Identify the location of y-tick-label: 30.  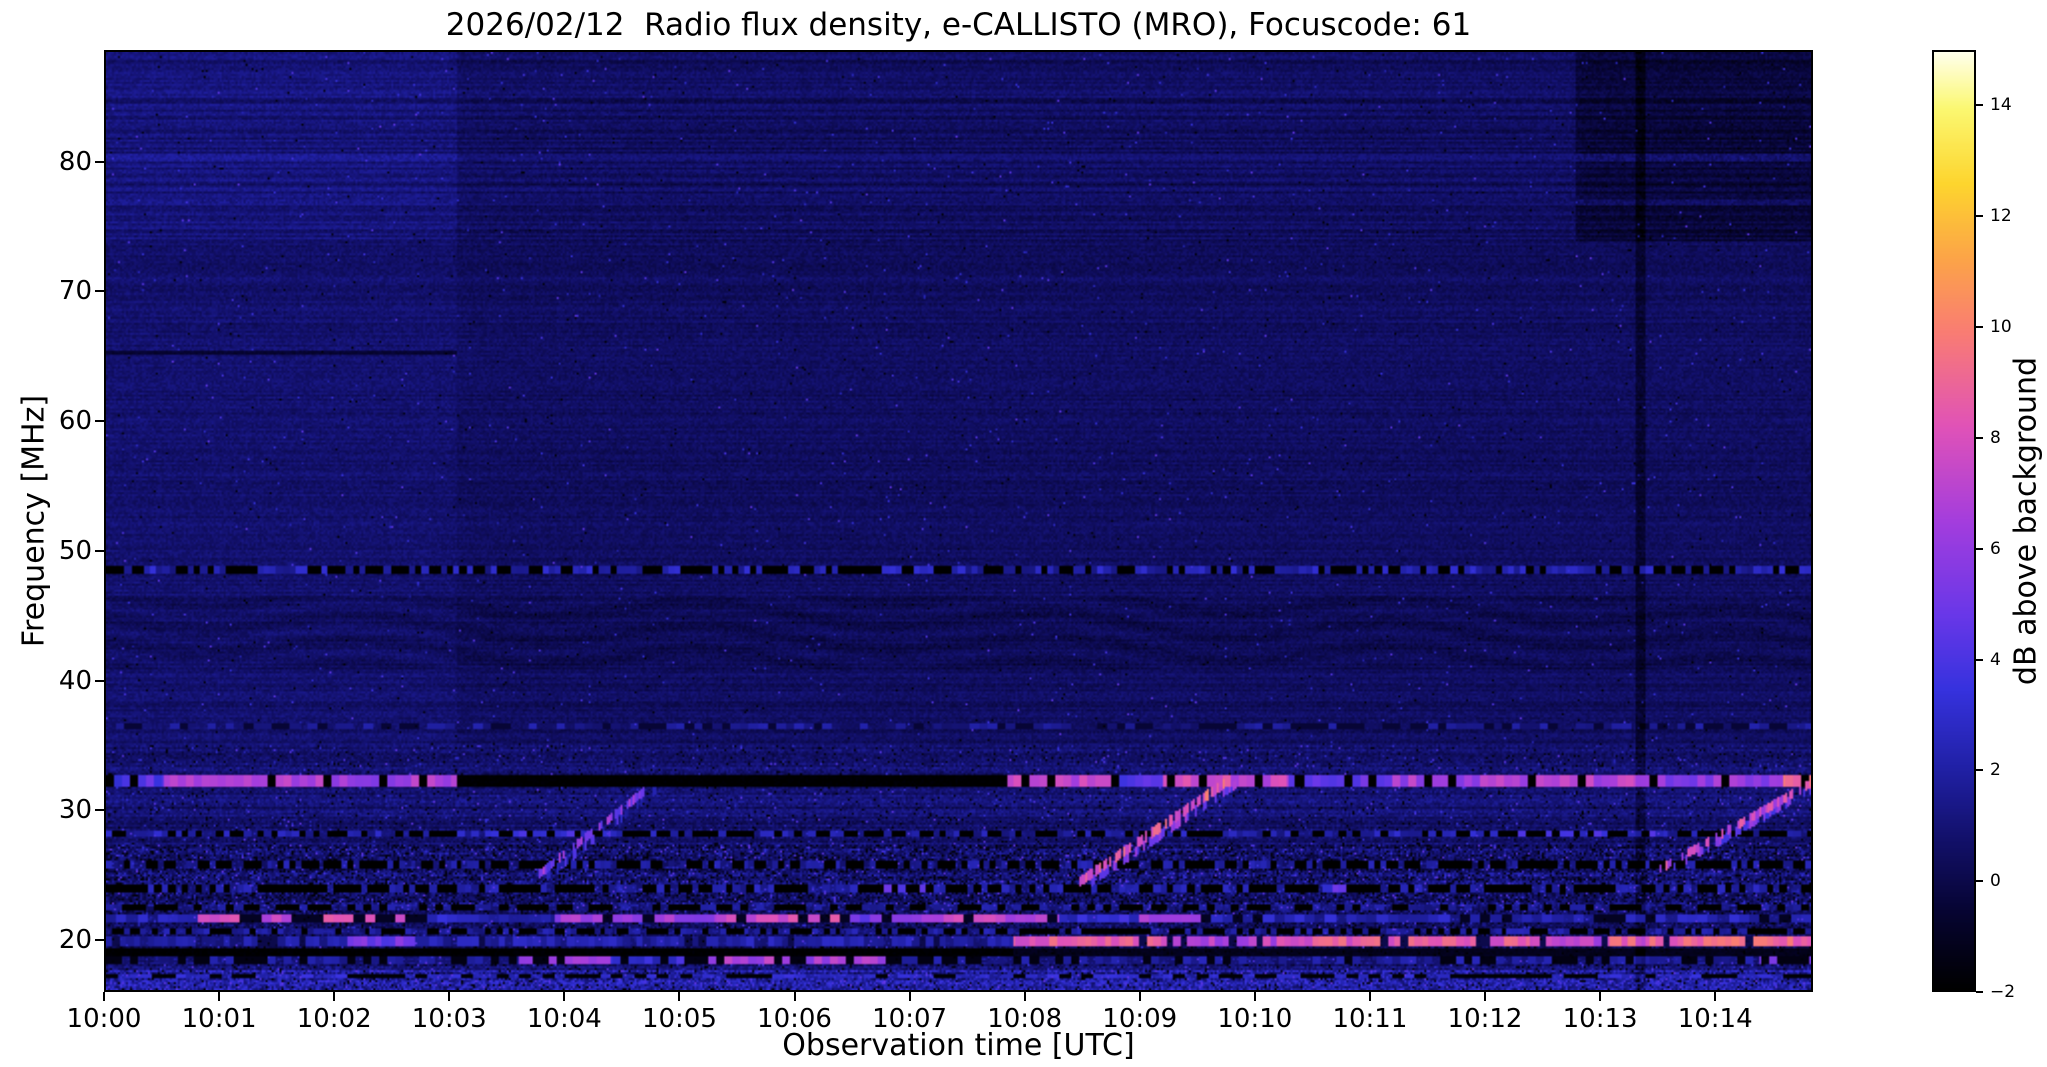
(75, 810).